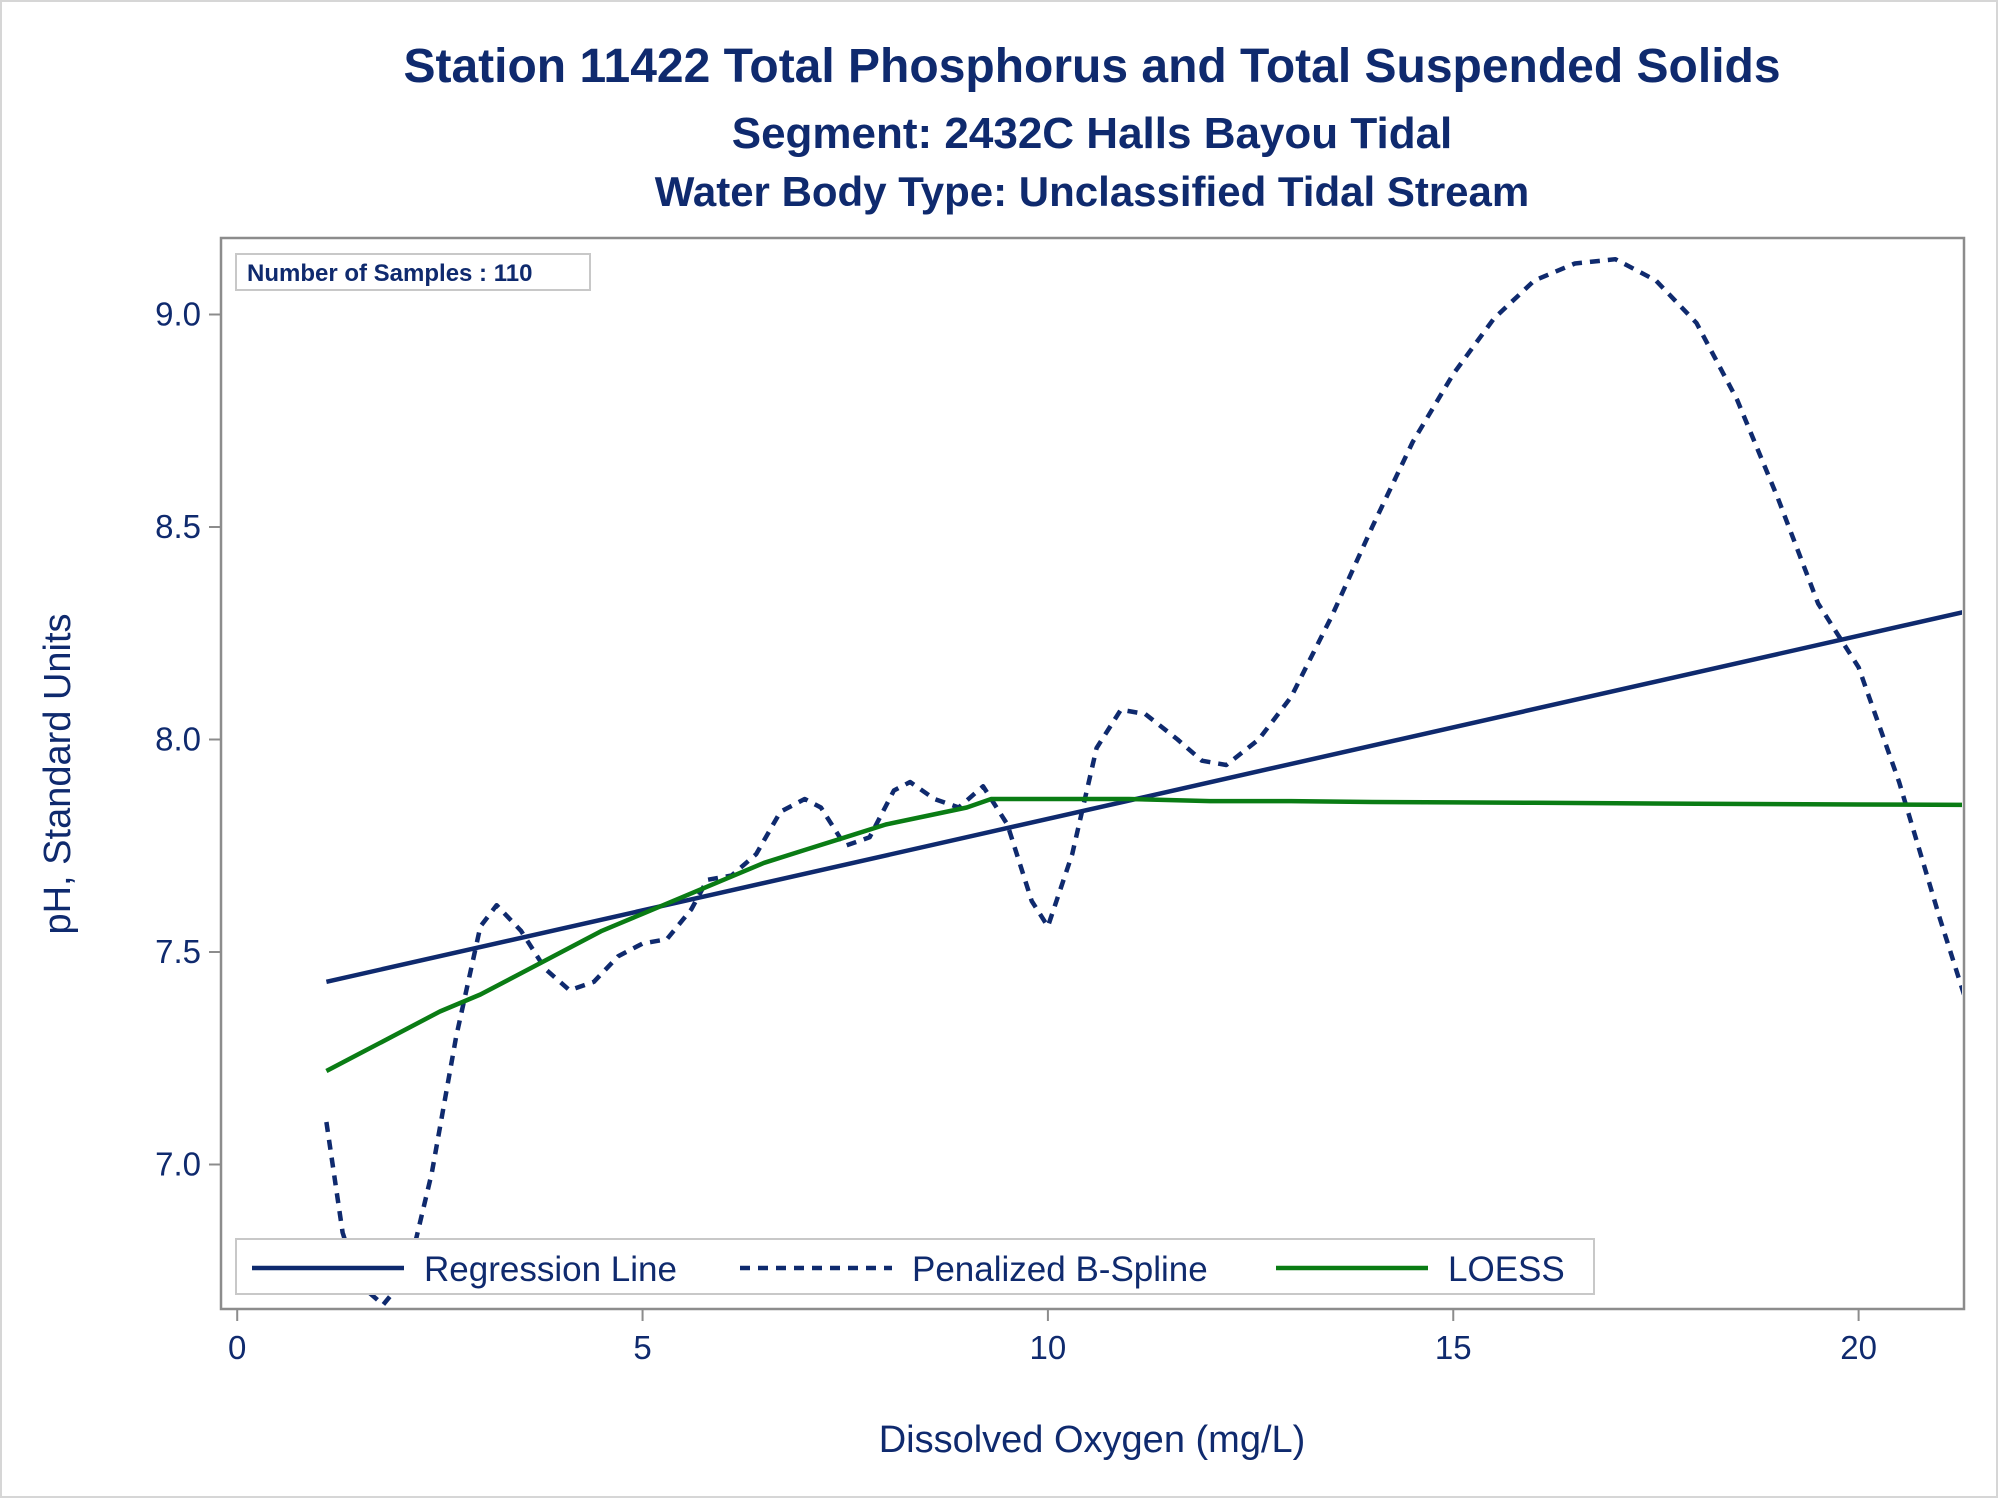 This screenshot has height=1500, width=2000. I want to click on legend: Regression Line Penalized B-Spline LOESS, so click(915, 1266).